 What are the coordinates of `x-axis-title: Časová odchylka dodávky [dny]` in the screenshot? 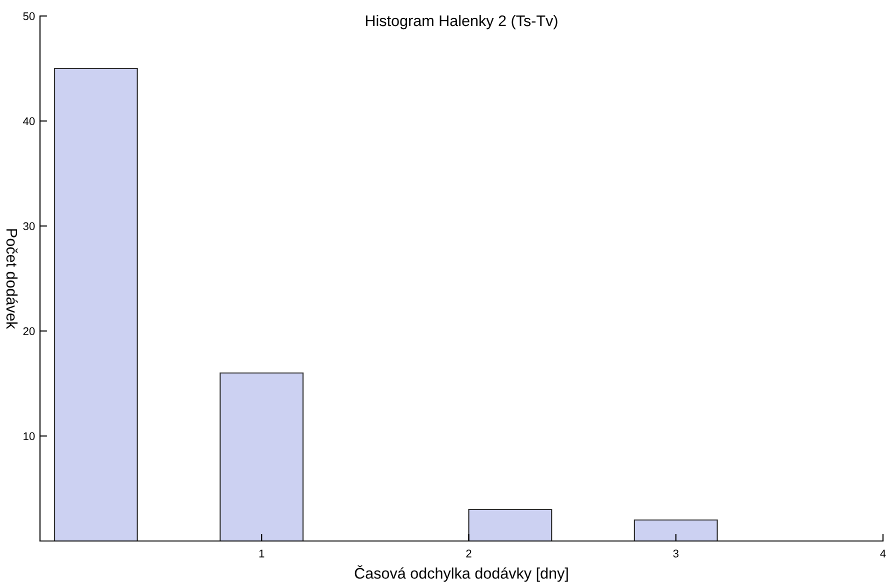 It's located at (461, 573).